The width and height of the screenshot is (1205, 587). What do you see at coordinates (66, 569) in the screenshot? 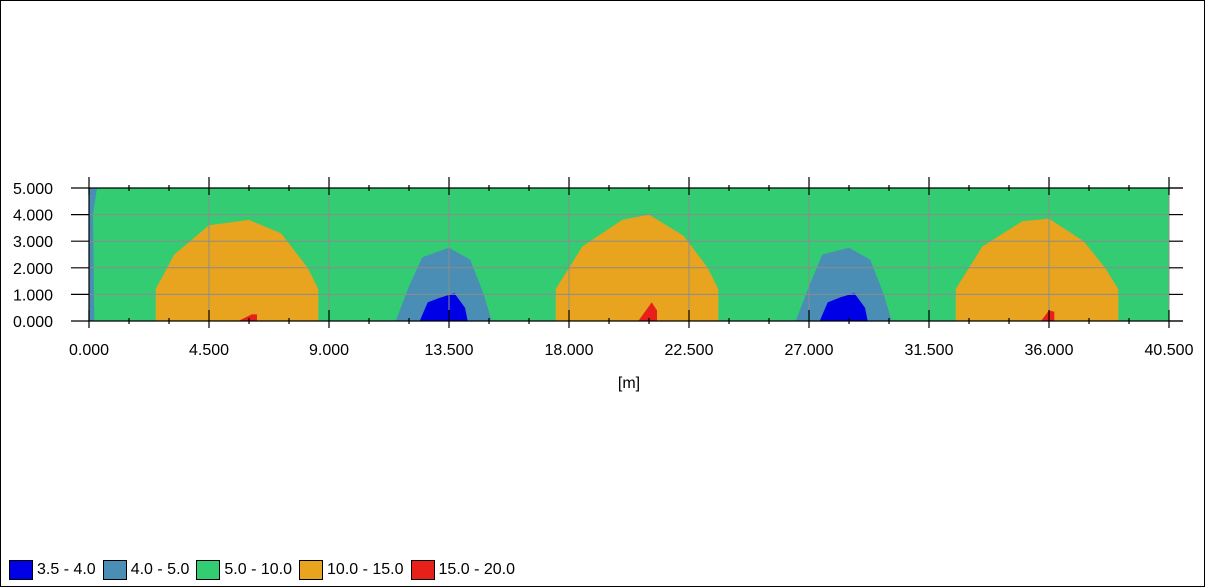
I see `legend-label: 3.5 - 4.0` at bounding box center [66, 569].